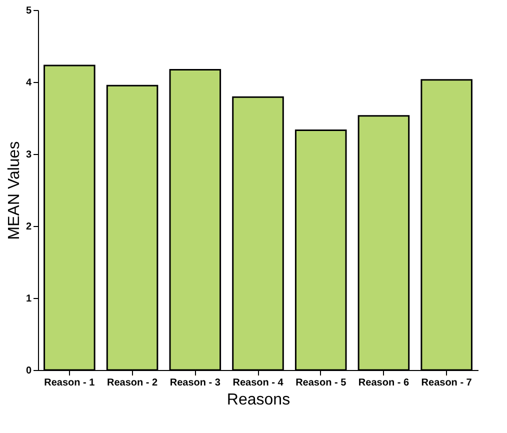 The image size is (507, 433). I want to click on y-tick-label: 2, so click(29, 227).